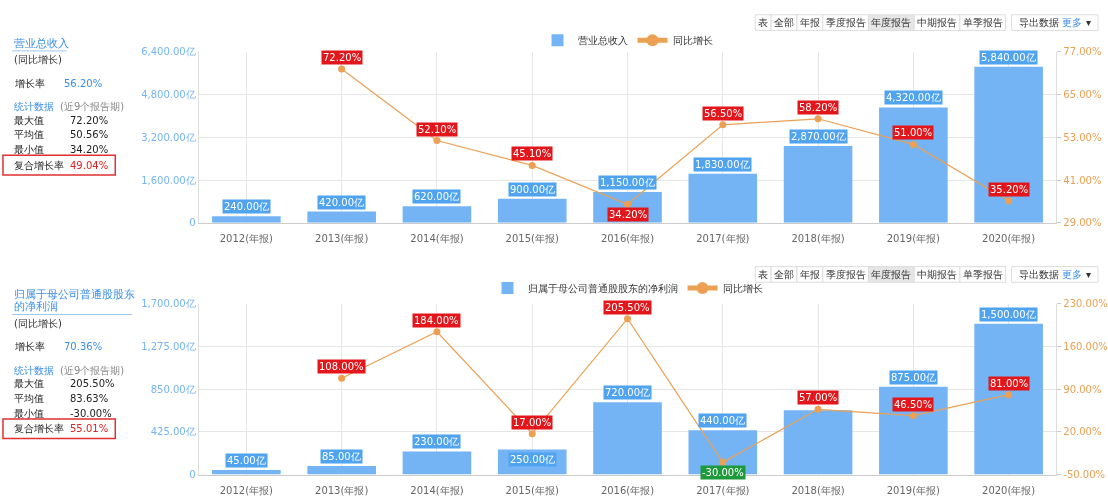 The width and height of the screenshot is (1108, 504). I want to click on data-label: 1,830.00亿, so click(722, 164).